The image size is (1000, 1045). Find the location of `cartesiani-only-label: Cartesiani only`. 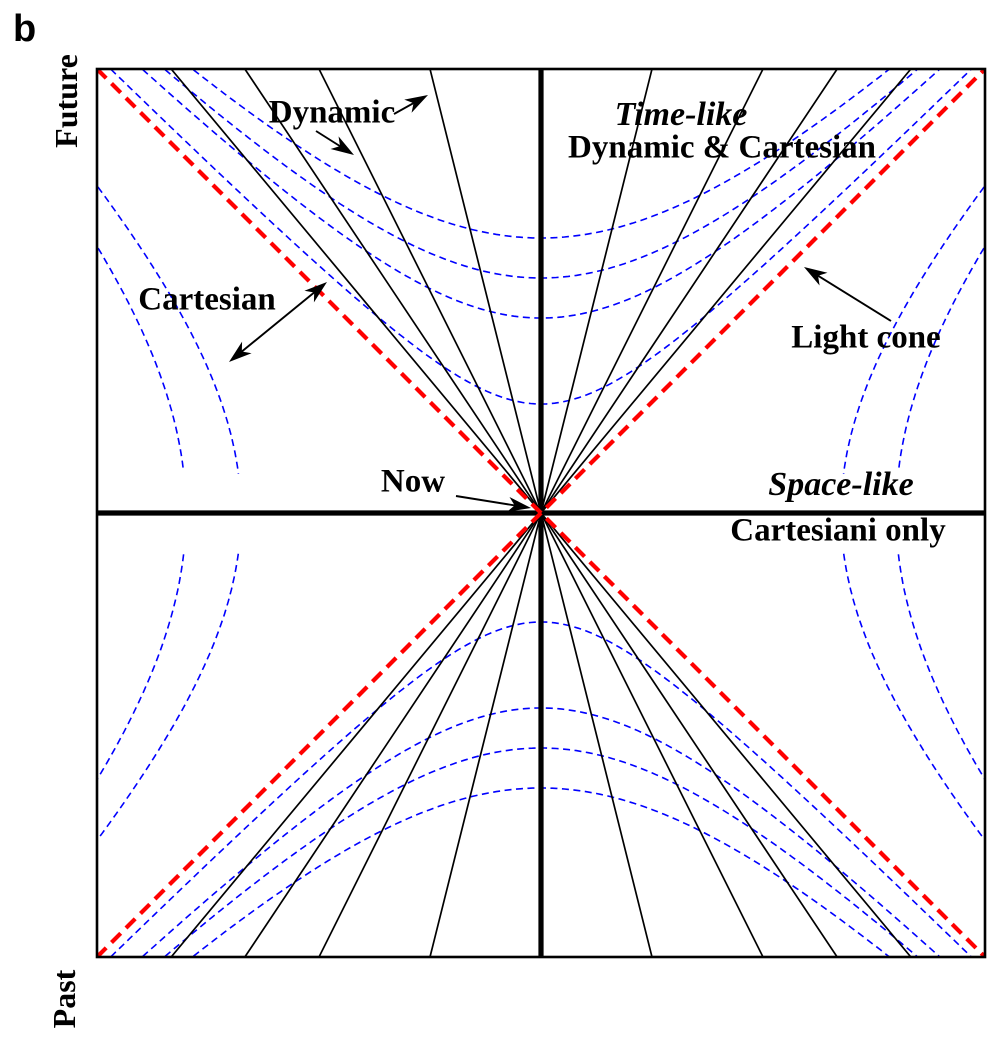

cartesiani-only-label: Cartesiani only is located at coordinates (838, 530).